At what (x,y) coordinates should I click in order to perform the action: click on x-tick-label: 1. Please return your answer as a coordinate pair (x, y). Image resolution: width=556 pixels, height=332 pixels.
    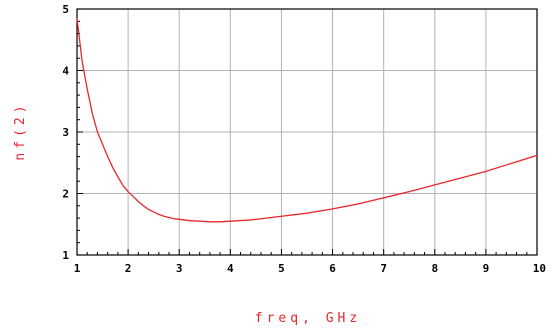
    Looking at the image, I should click on (77, 268).